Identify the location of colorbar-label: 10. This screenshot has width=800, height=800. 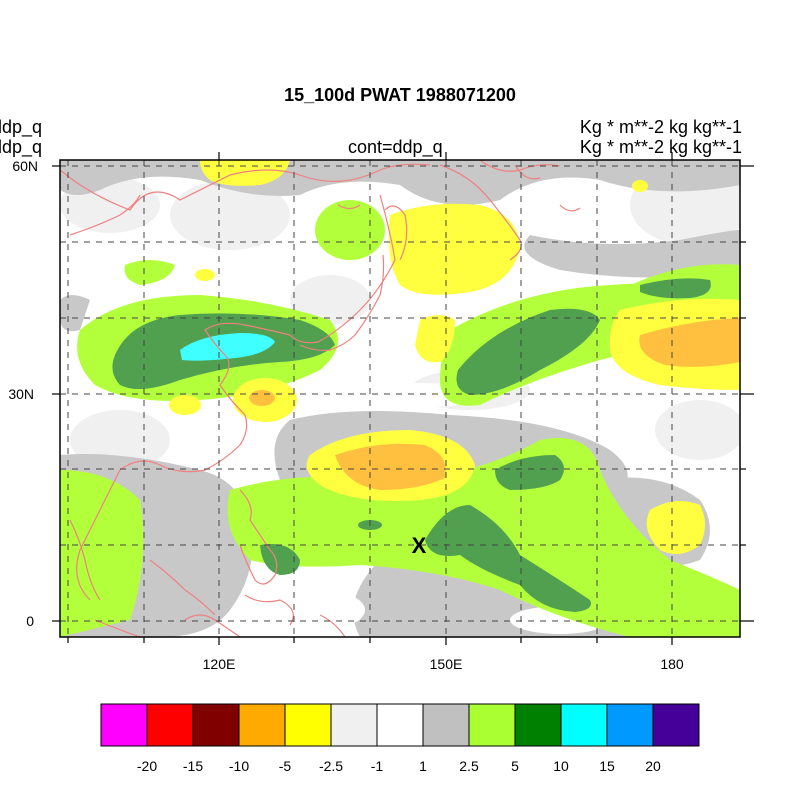
(561, 766).